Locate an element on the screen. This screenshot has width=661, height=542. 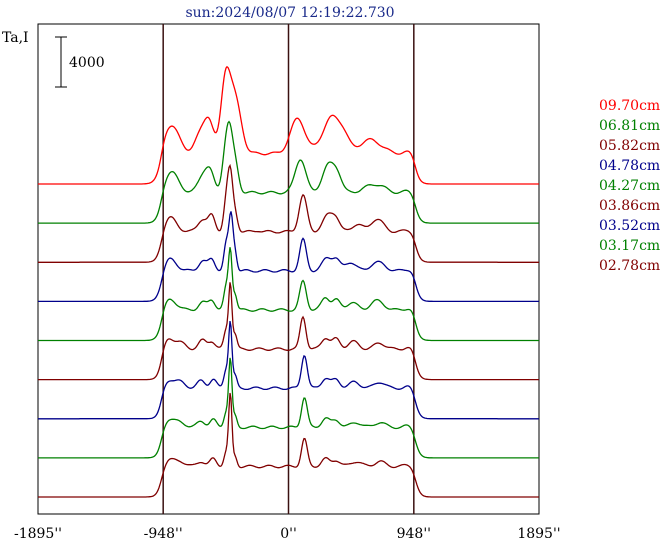
series-line-04.78cm is located at coordinates (288, 257).